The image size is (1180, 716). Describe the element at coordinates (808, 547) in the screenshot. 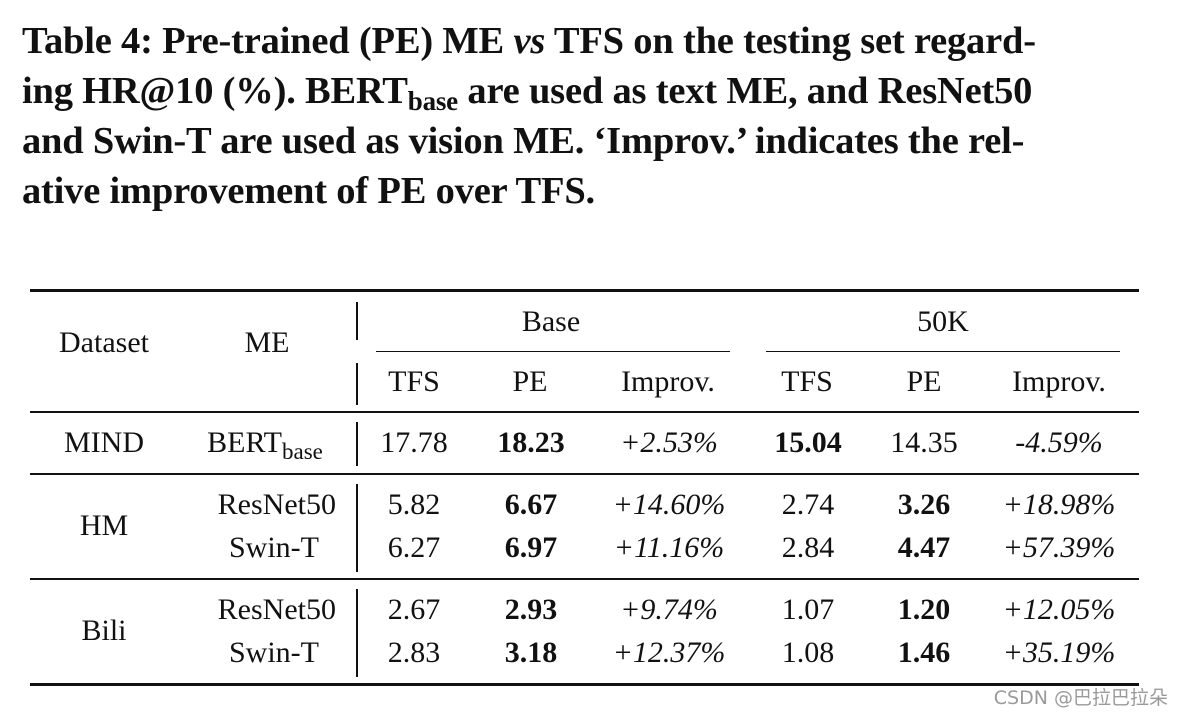

I see `cell-value: 2.84` at that location.